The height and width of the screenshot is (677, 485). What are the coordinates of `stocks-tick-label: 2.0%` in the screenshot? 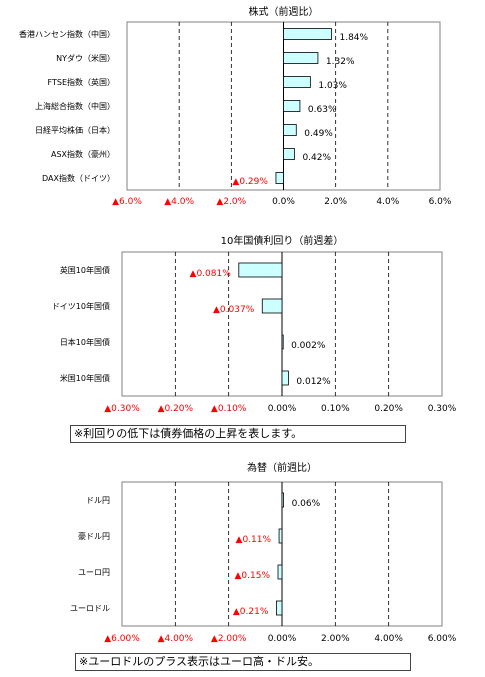 It's located at (335, 202).